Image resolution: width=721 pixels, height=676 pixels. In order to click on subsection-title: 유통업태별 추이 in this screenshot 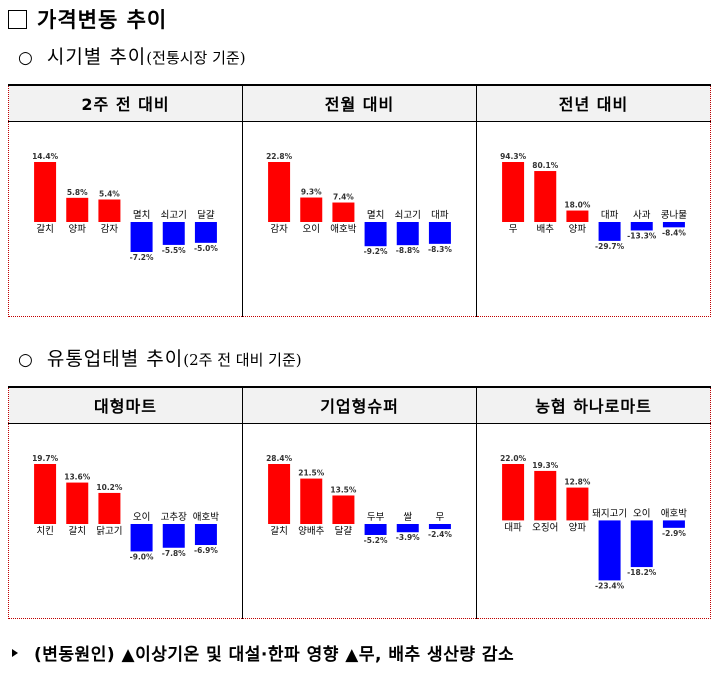, I will do `click(115, 359)`.